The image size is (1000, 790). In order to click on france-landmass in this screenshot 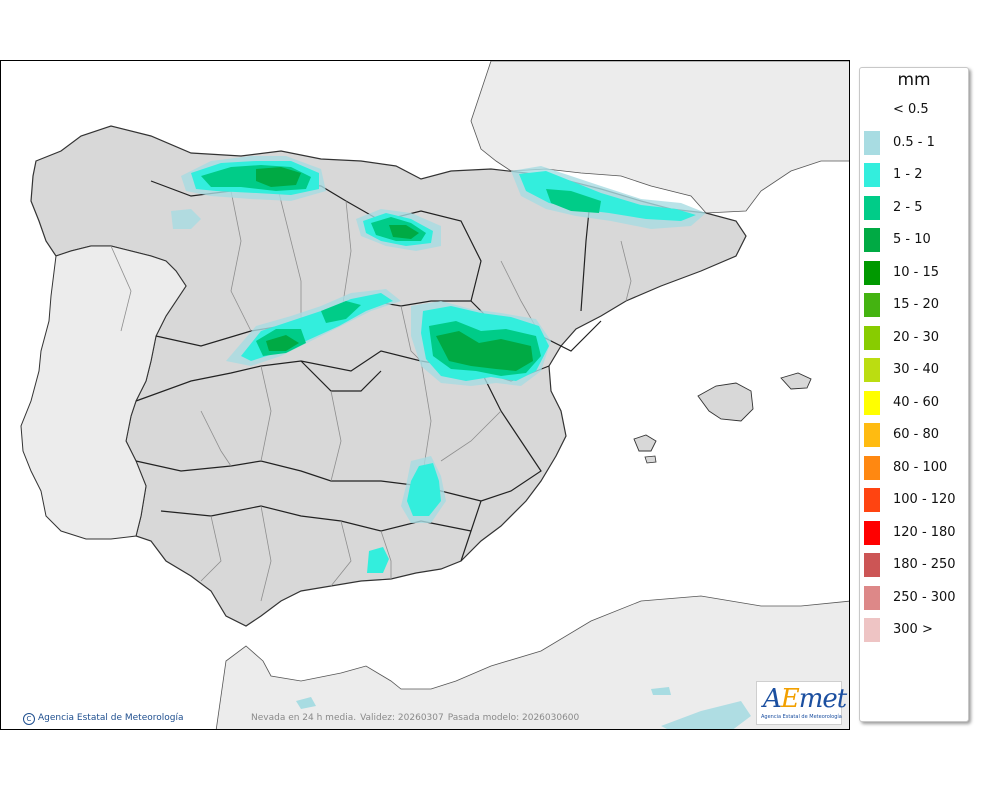, I will do `click(659, 137)`.